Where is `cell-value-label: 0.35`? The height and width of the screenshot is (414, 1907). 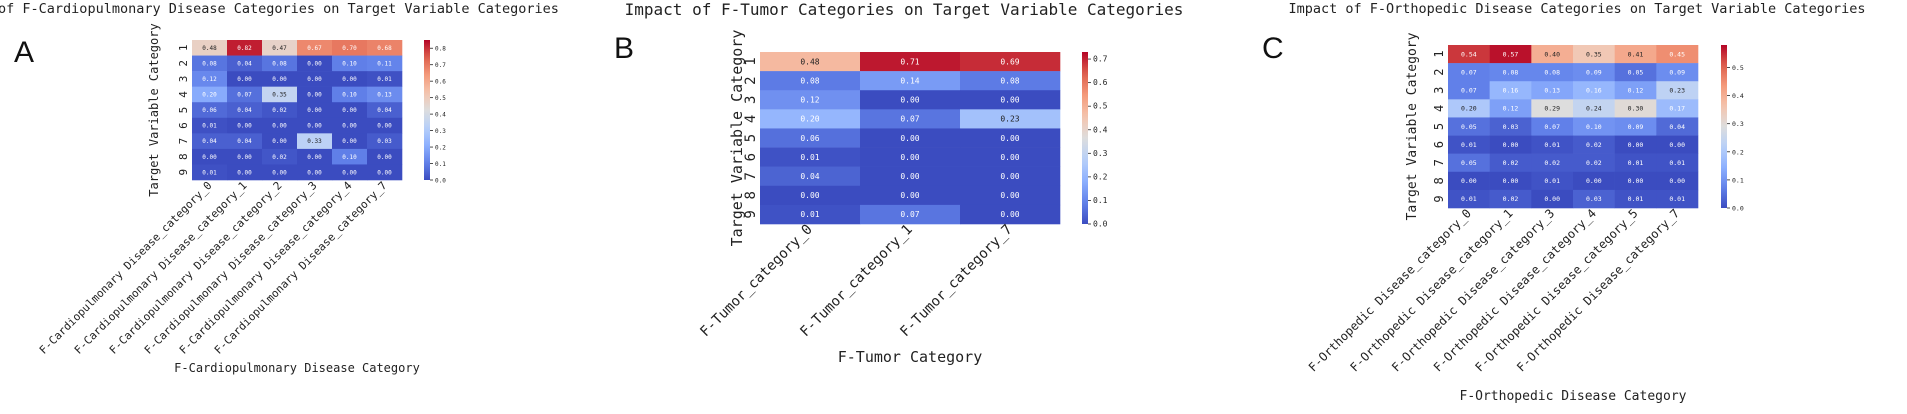 cell-value-label: 0.35 is located at coordinates (1594, 54).